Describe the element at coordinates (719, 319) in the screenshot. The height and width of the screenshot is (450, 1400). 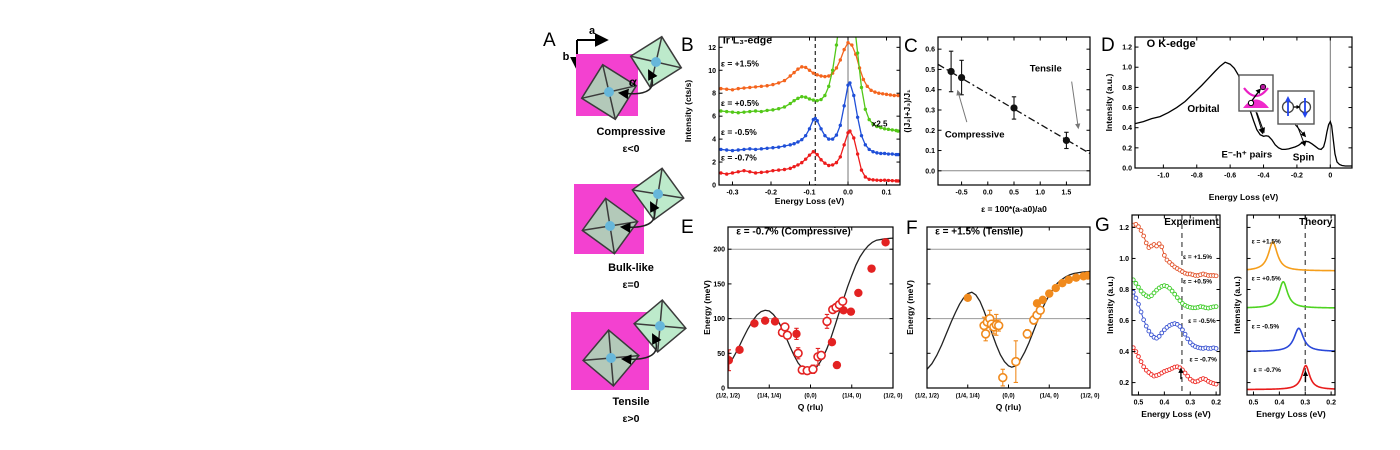
I see `svg-text: 100` at that location.